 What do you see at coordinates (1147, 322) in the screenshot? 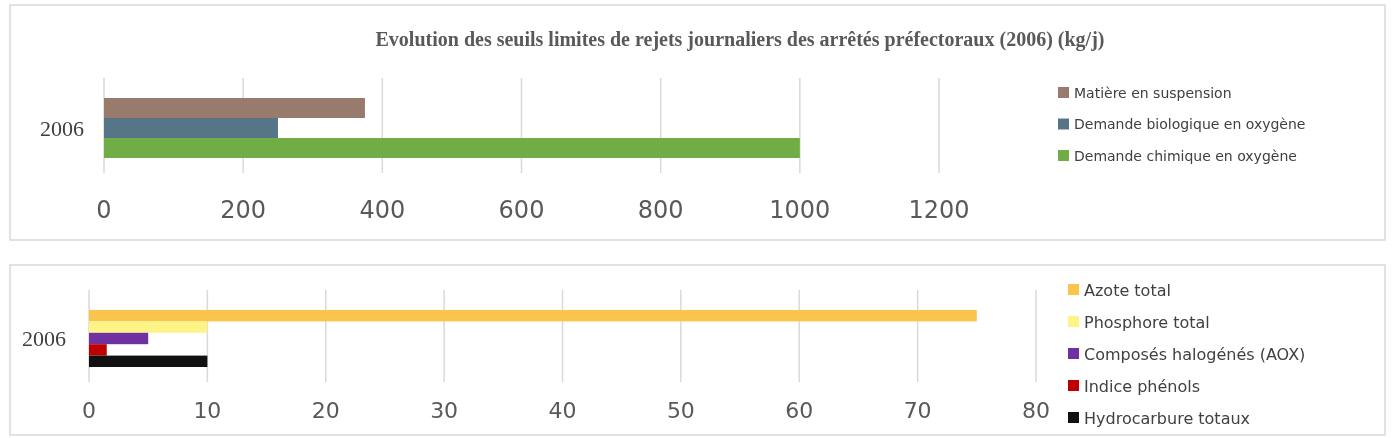
I see `legend-label: Phosphore total` at bounding box center [1147, 322].